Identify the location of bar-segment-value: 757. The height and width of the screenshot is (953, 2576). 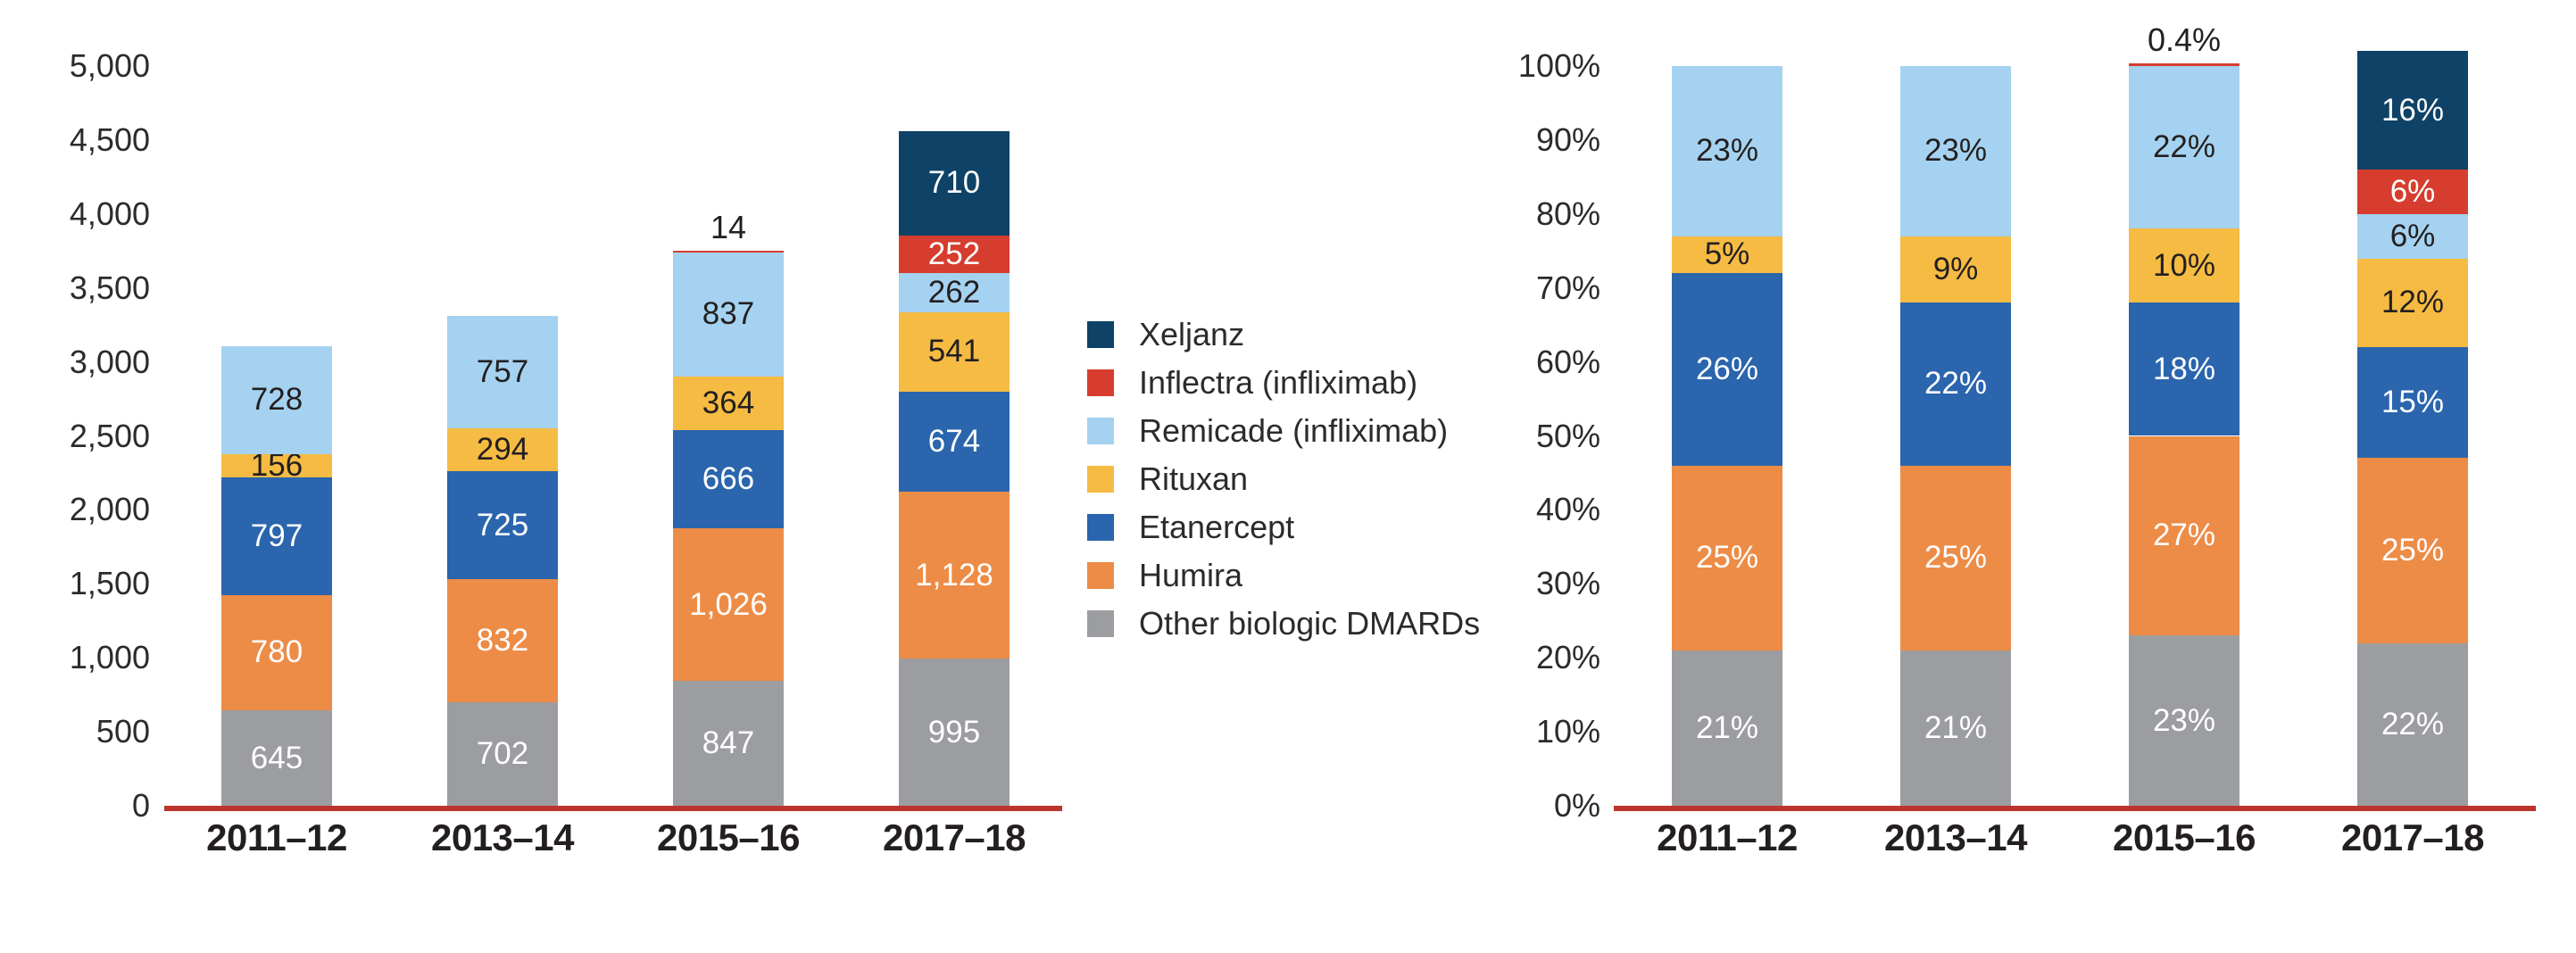
(502, 371).